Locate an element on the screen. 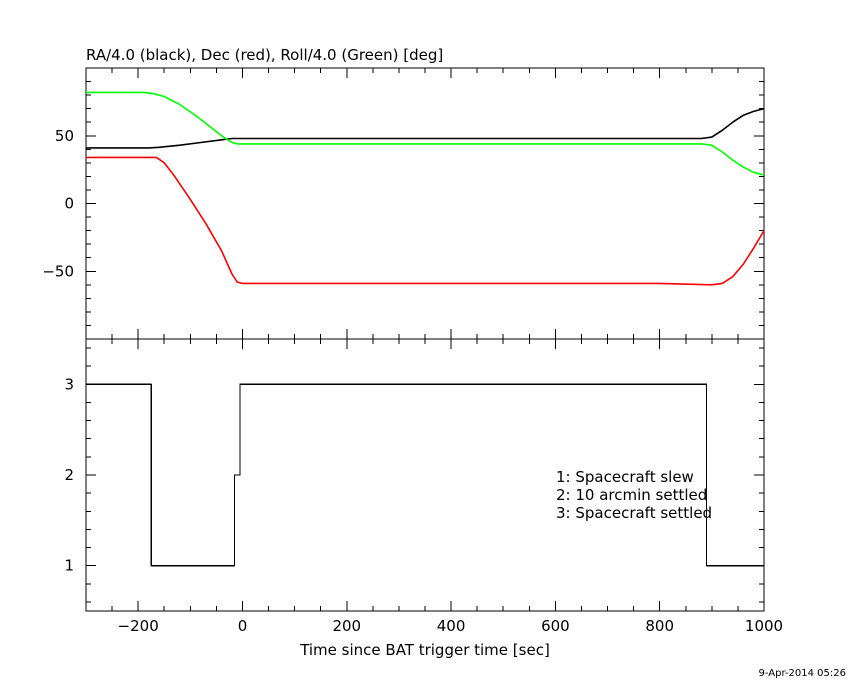  legend-entry: 3: Spacecraft settled is located at coordinates (634, 513).